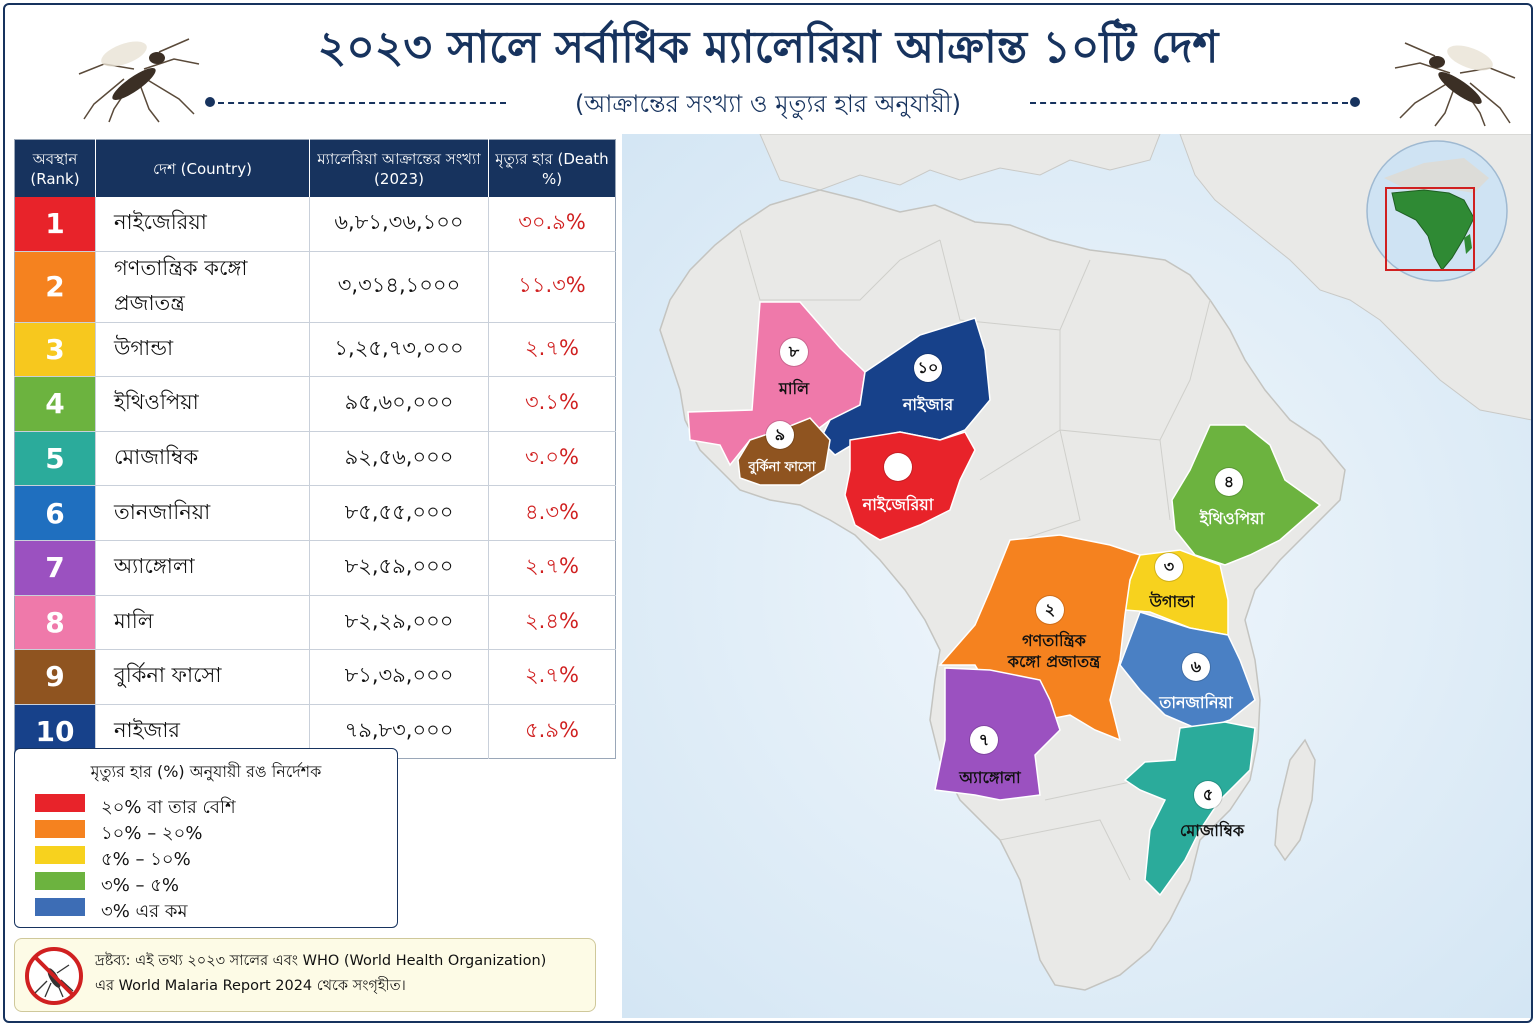 This screenshot has width=1536, height=1024. I want to click on rank-badge: 2, so click(55, 287).